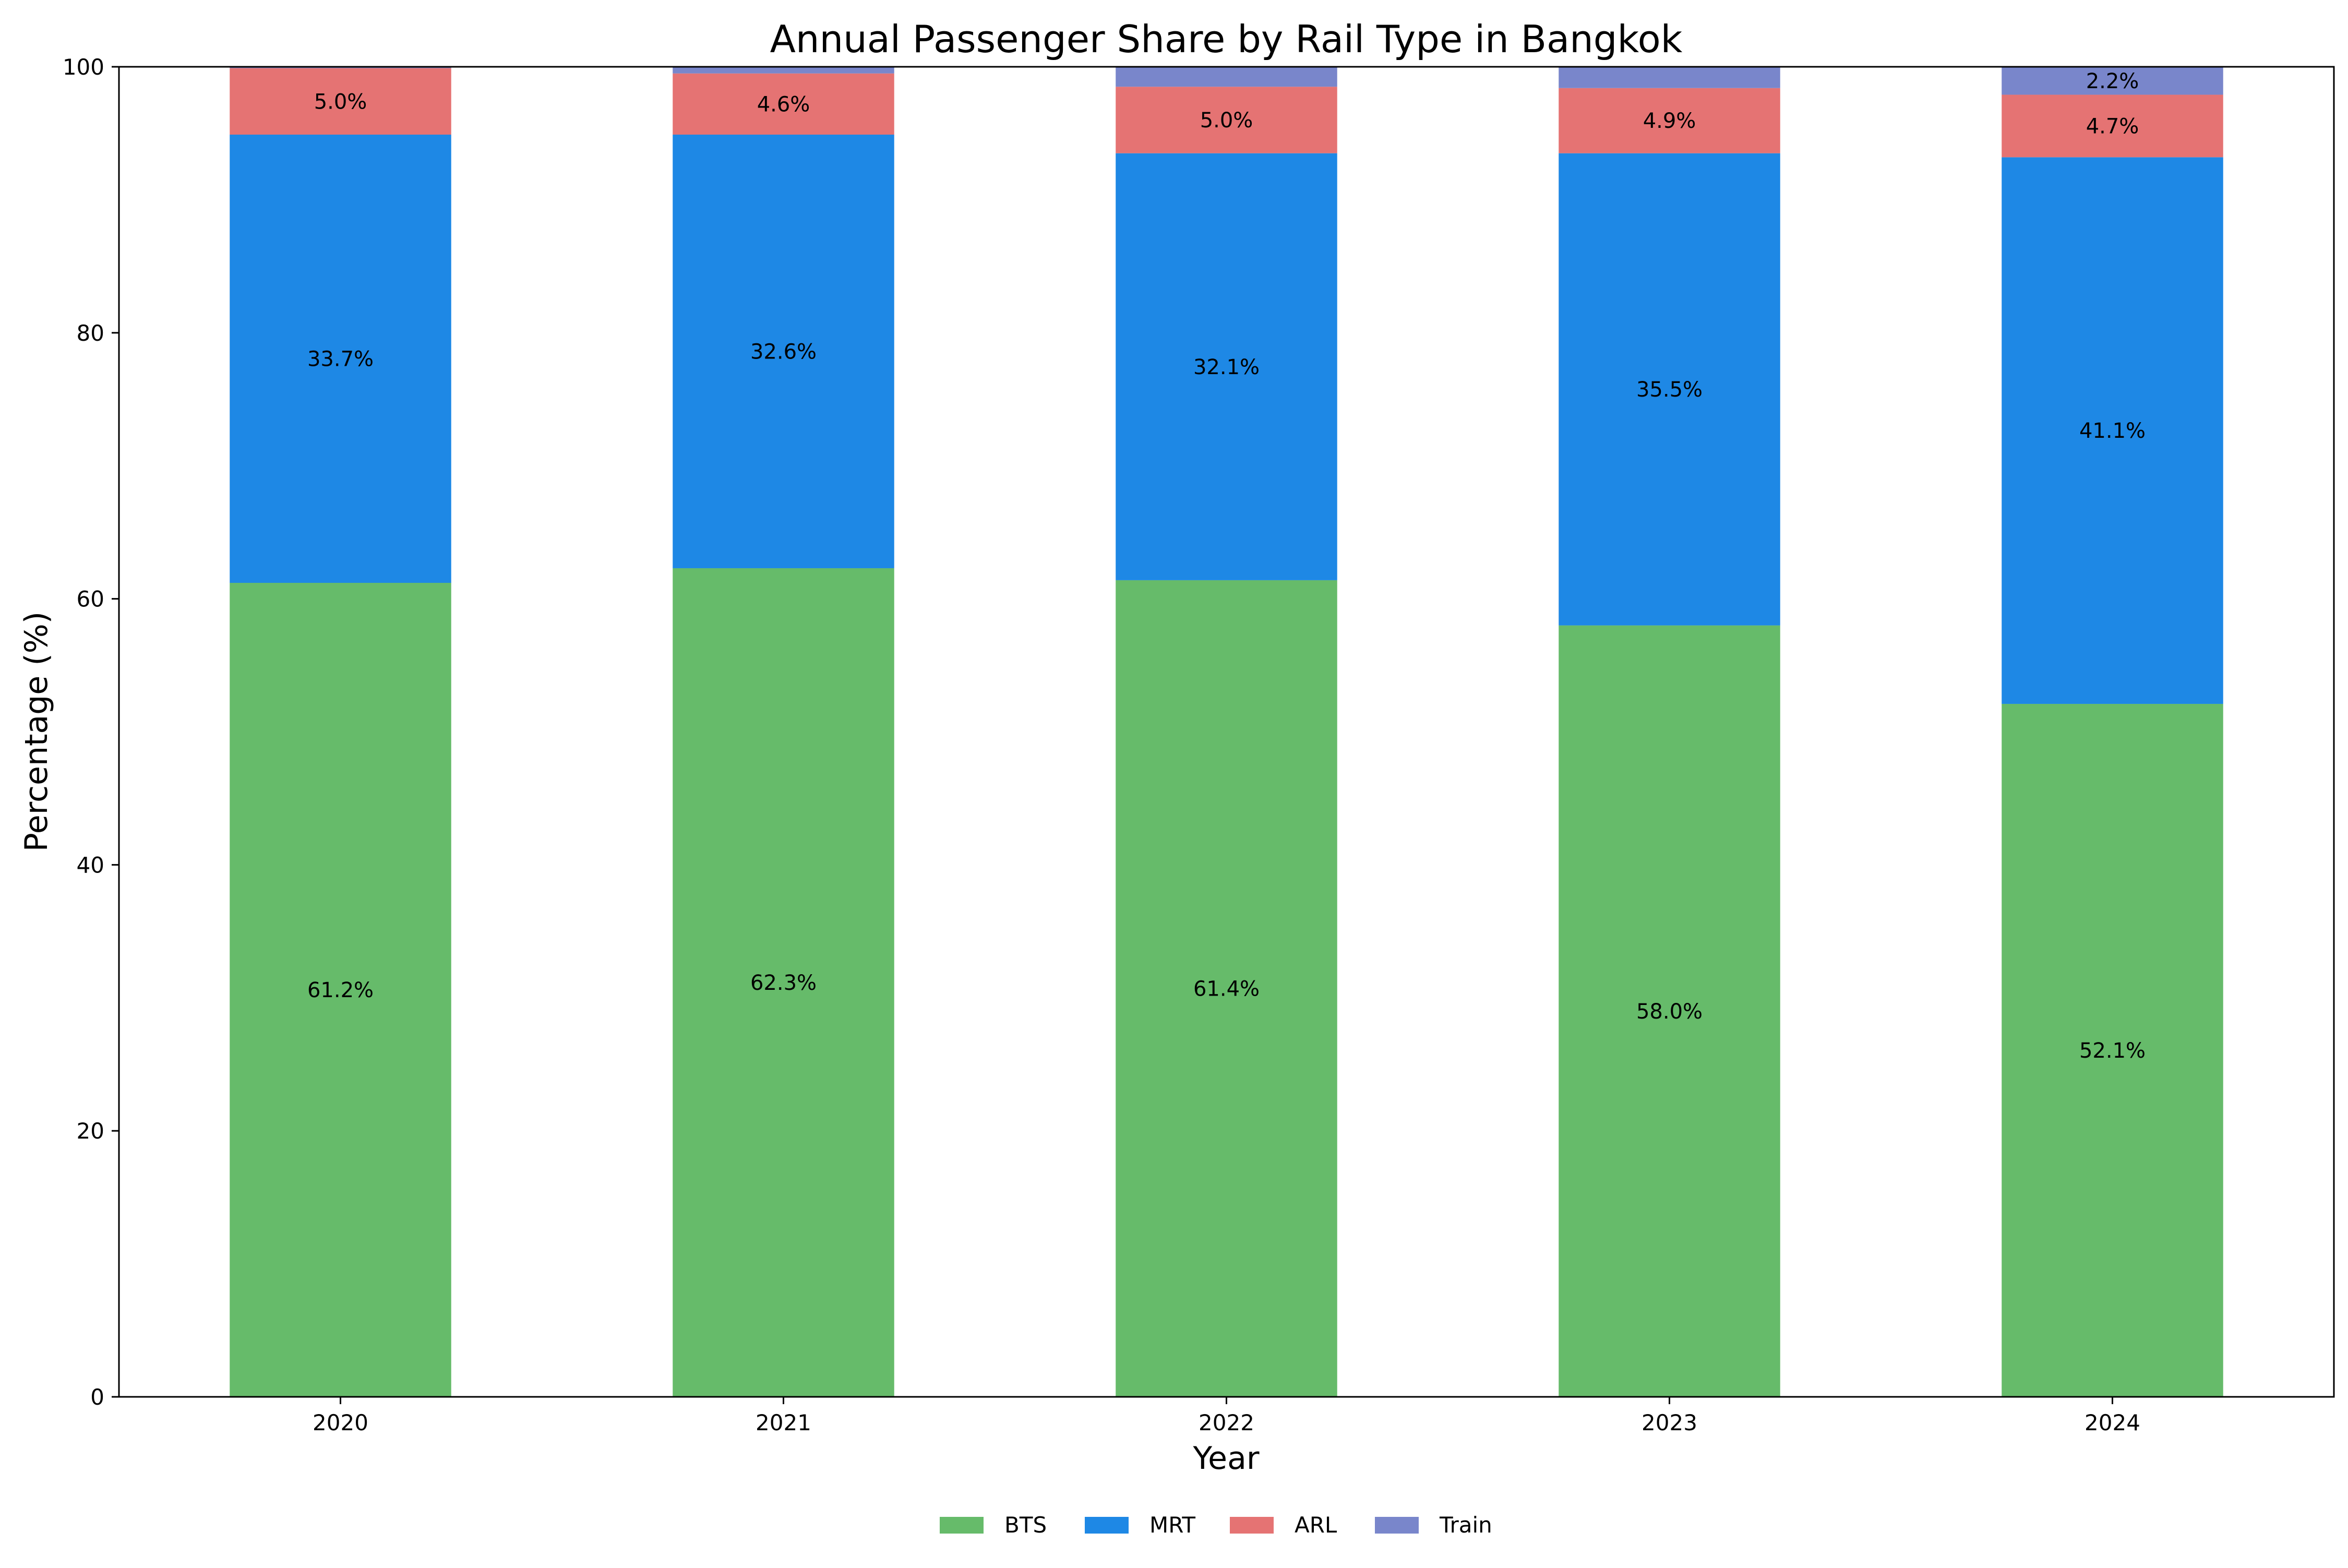 This screenshot has height=1568, width=2348. I want to click on bar-segment-train-2024, so click(2112, 81).